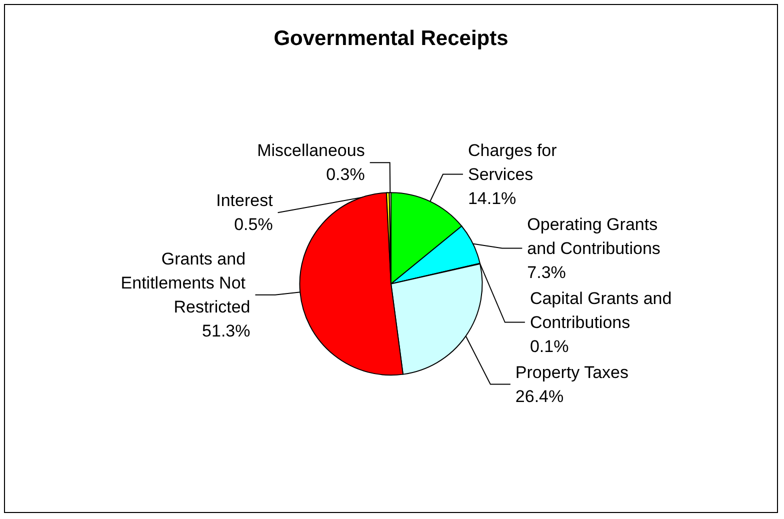 Image resolution: width=784 pixels, height=519 pixels. Describe the element at coordinates (539, 396) in the screenshot. I see `data-label: 26.4%` at that location.